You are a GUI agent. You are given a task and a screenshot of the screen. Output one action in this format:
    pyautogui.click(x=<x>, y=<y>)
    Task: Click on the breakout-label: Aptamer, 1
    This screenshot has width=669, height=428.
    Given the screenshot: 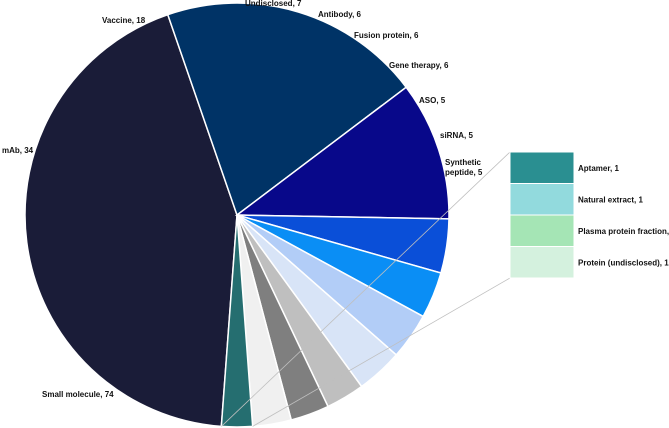 What is the action you would take?
    pyautogui.click(x=598, y=168)
    